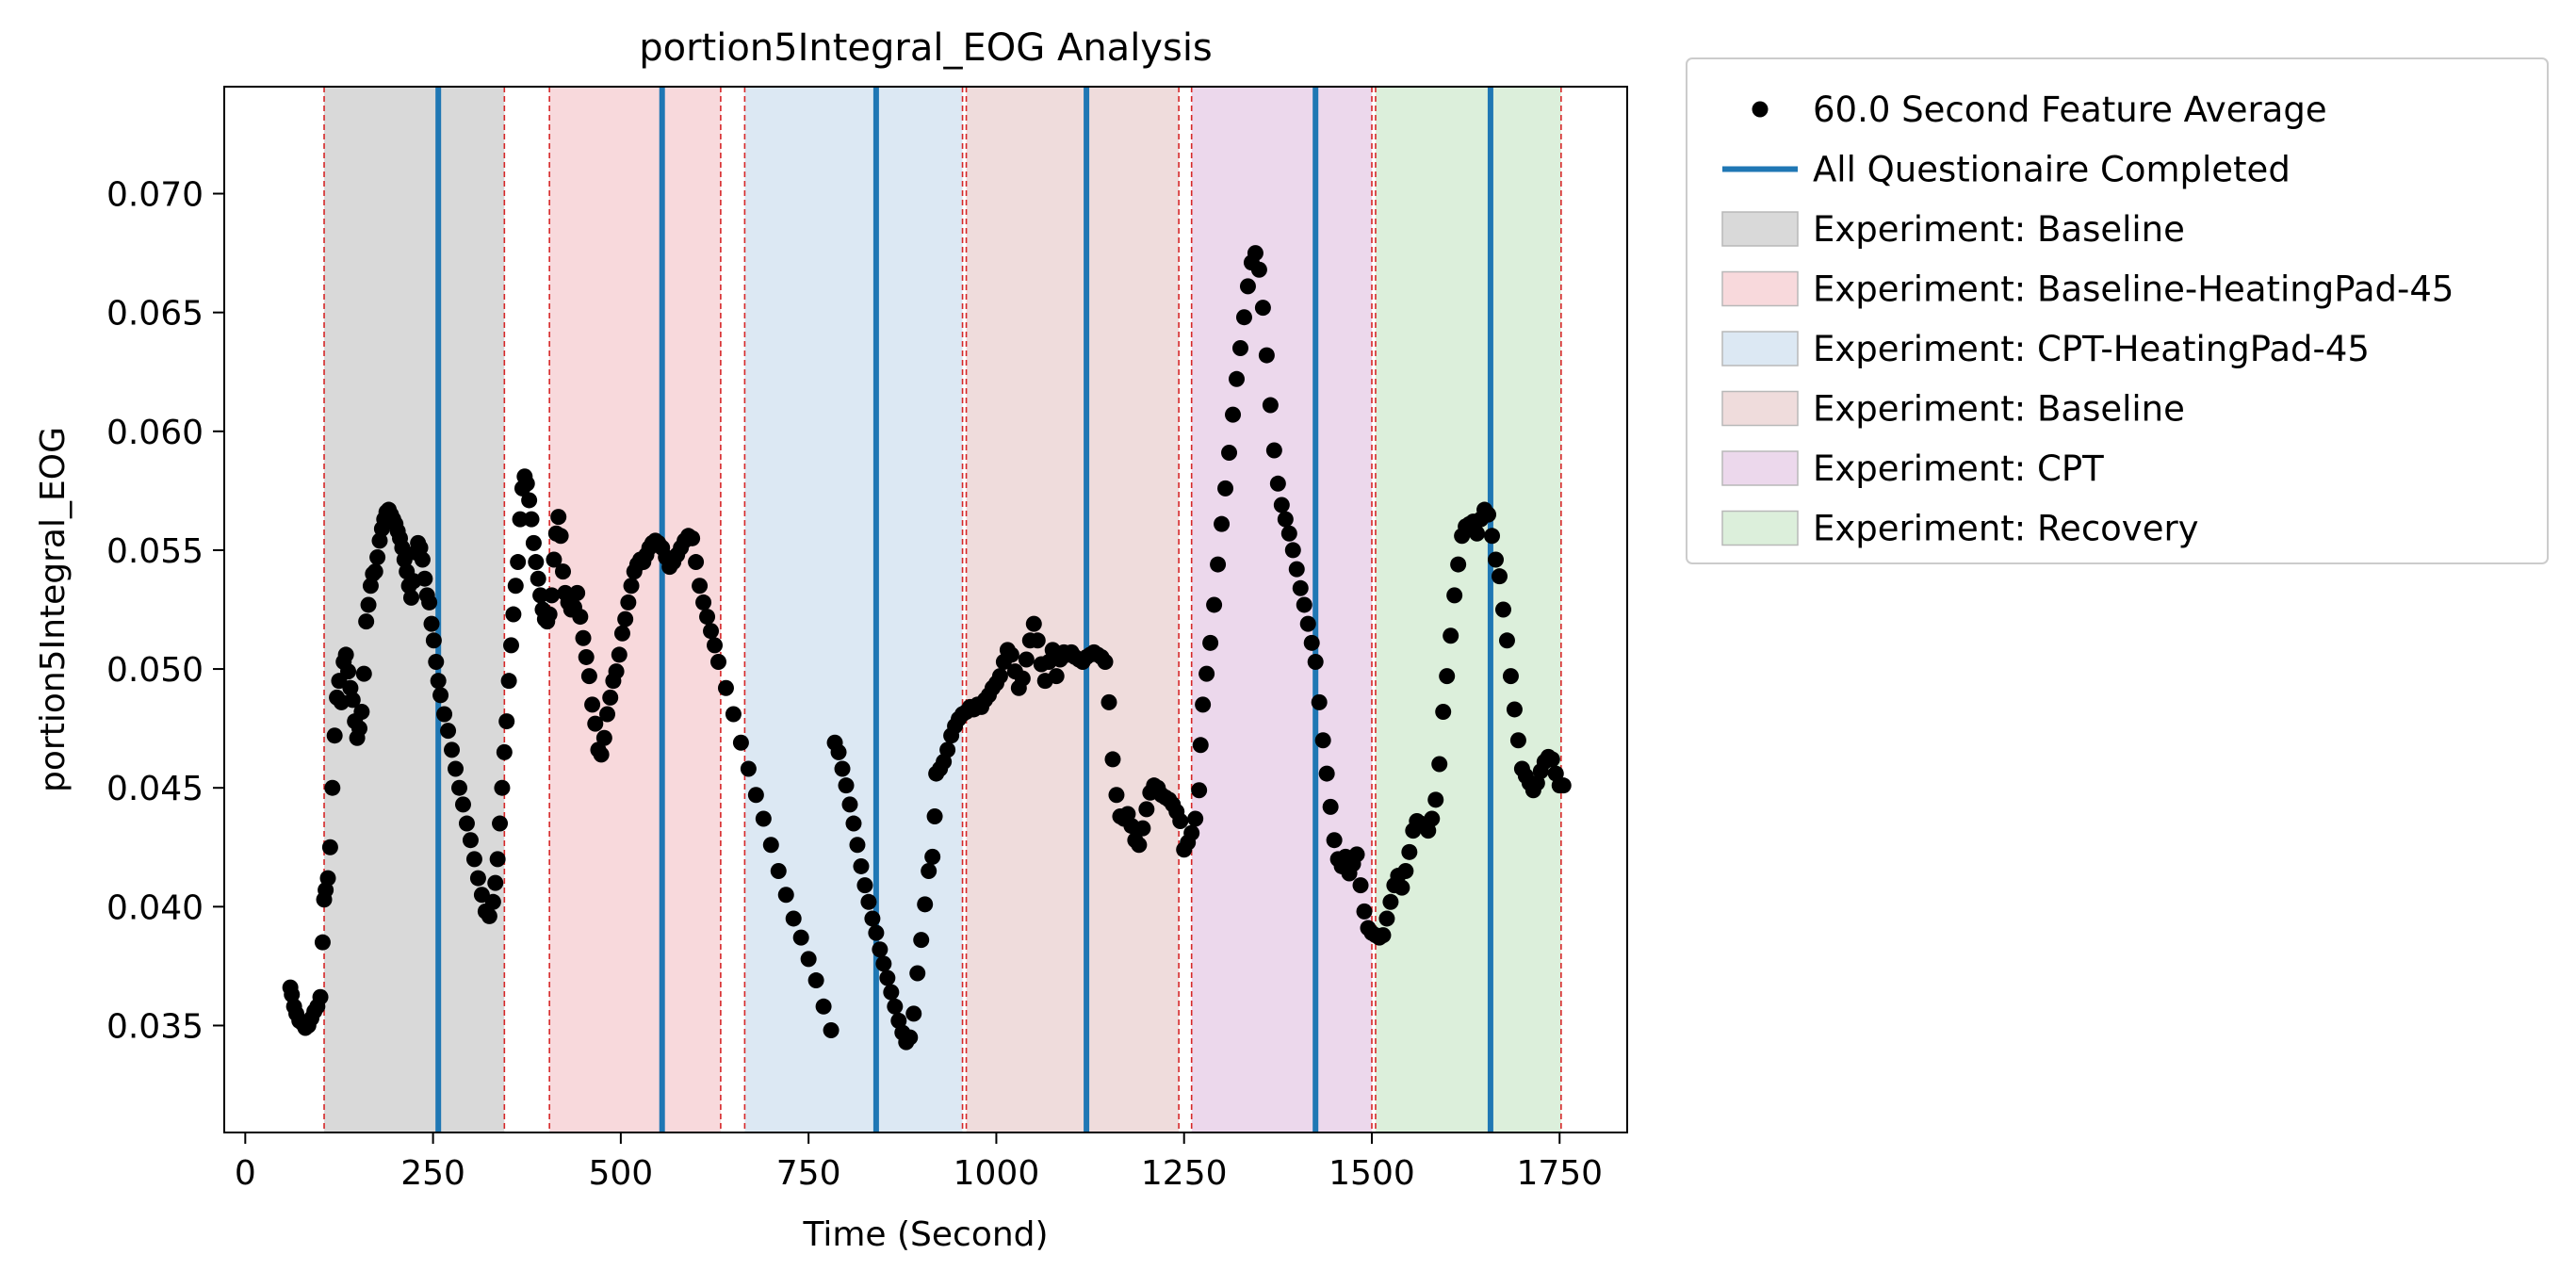 This screenshot has width=2576, height=1287. What do you see at coordinates (808, 1173) in the screenshot?
I see `x-tick-label: 750` at bounding box center [808, 1173].